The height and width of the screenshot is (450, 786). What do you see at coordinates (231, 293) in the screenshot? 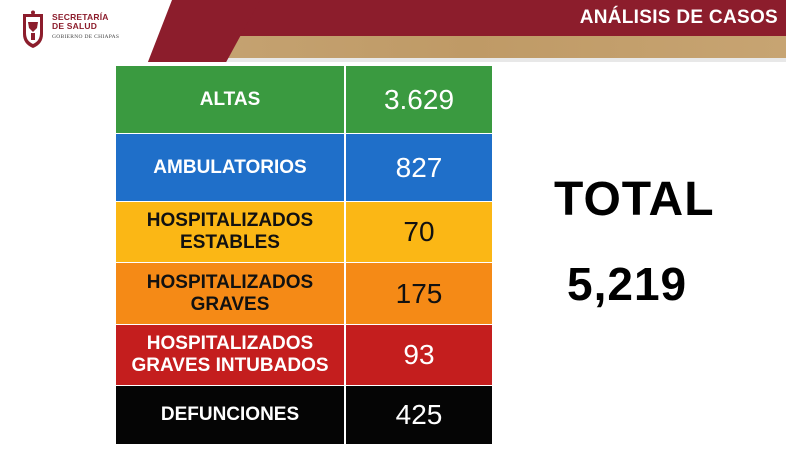
I see `row-label: HOSPITALIZADOS GRAVES` at bounding box center [231, 293].